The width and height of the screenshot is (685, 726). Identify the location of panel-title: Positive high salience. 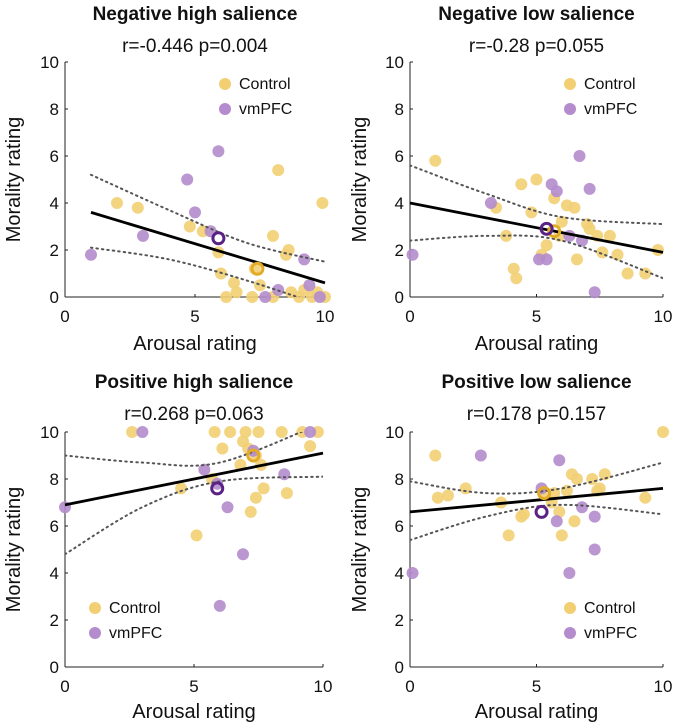
(194, 382).